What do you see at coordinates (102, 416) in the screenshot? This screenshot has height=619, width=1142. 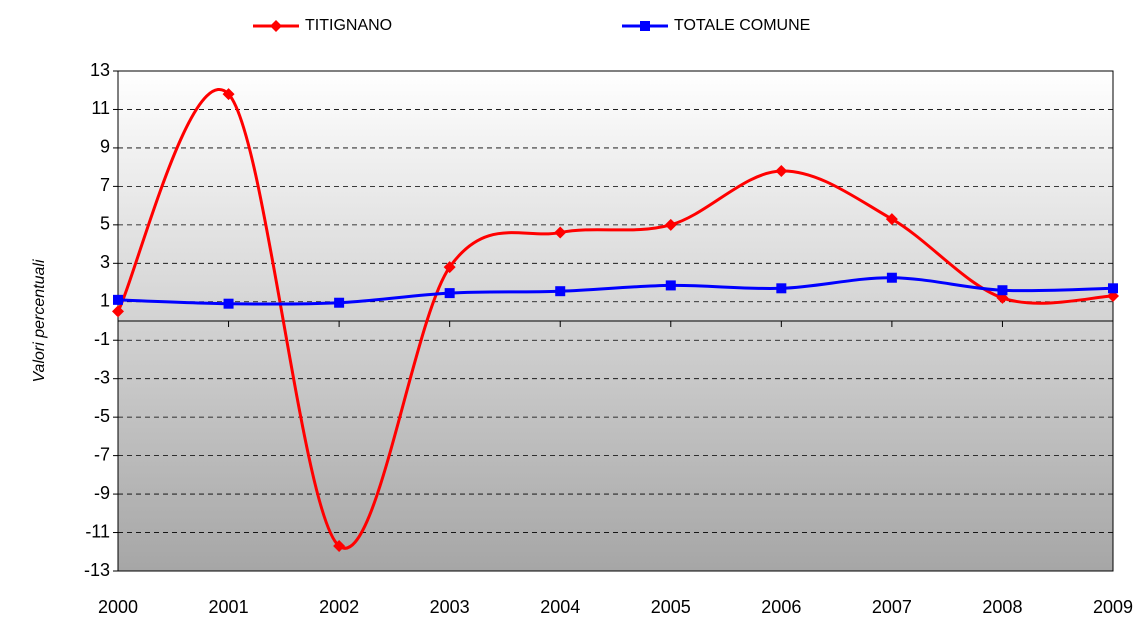 I see `y-tick-label: -5` at bounding box center [102, 416].